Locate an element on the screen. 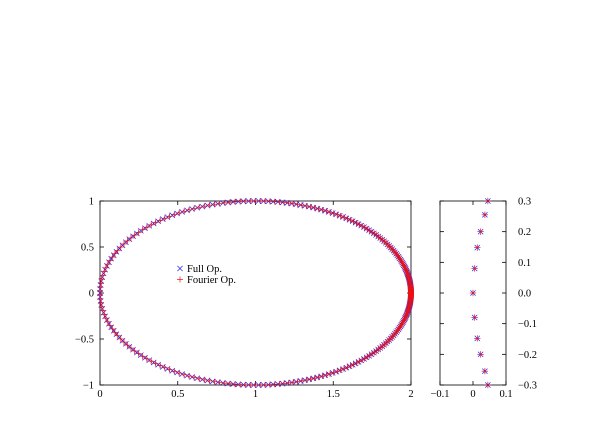 The height and width of the screenshot is (436, 599). main-x-tick-label: 2 is located at coordinates (410, 394).